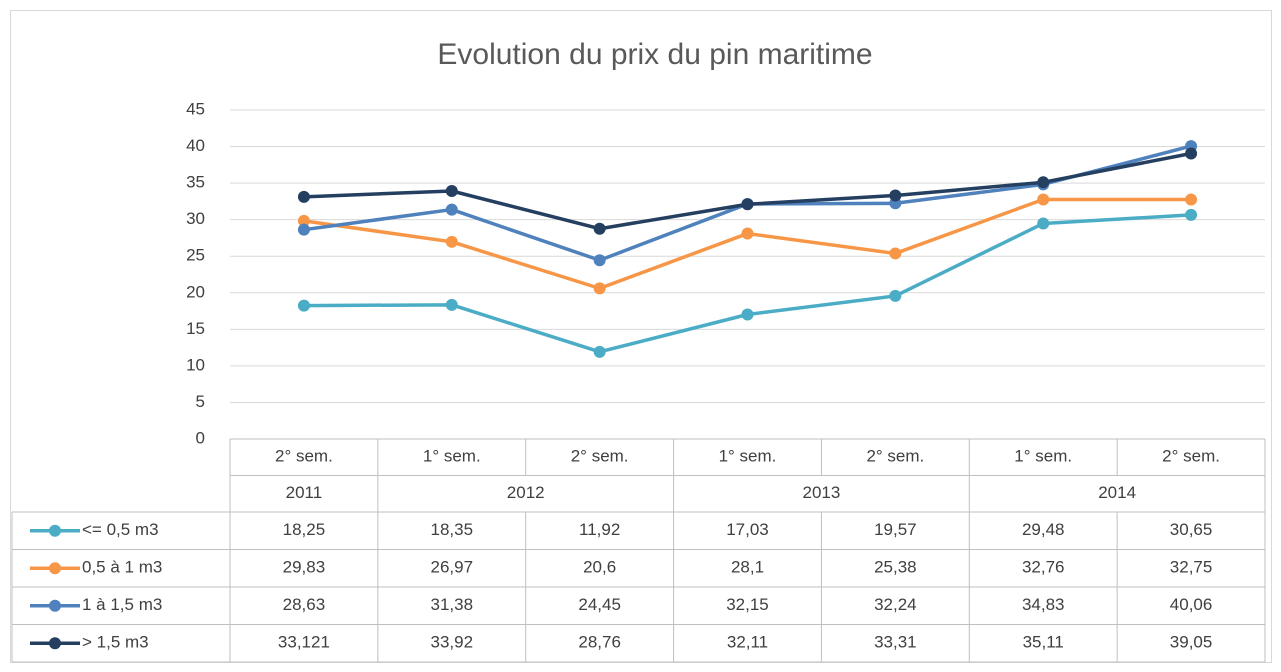 This screenshot has height=672, width=1281. I want to click on table-value: 32,24, so click(895, 604).